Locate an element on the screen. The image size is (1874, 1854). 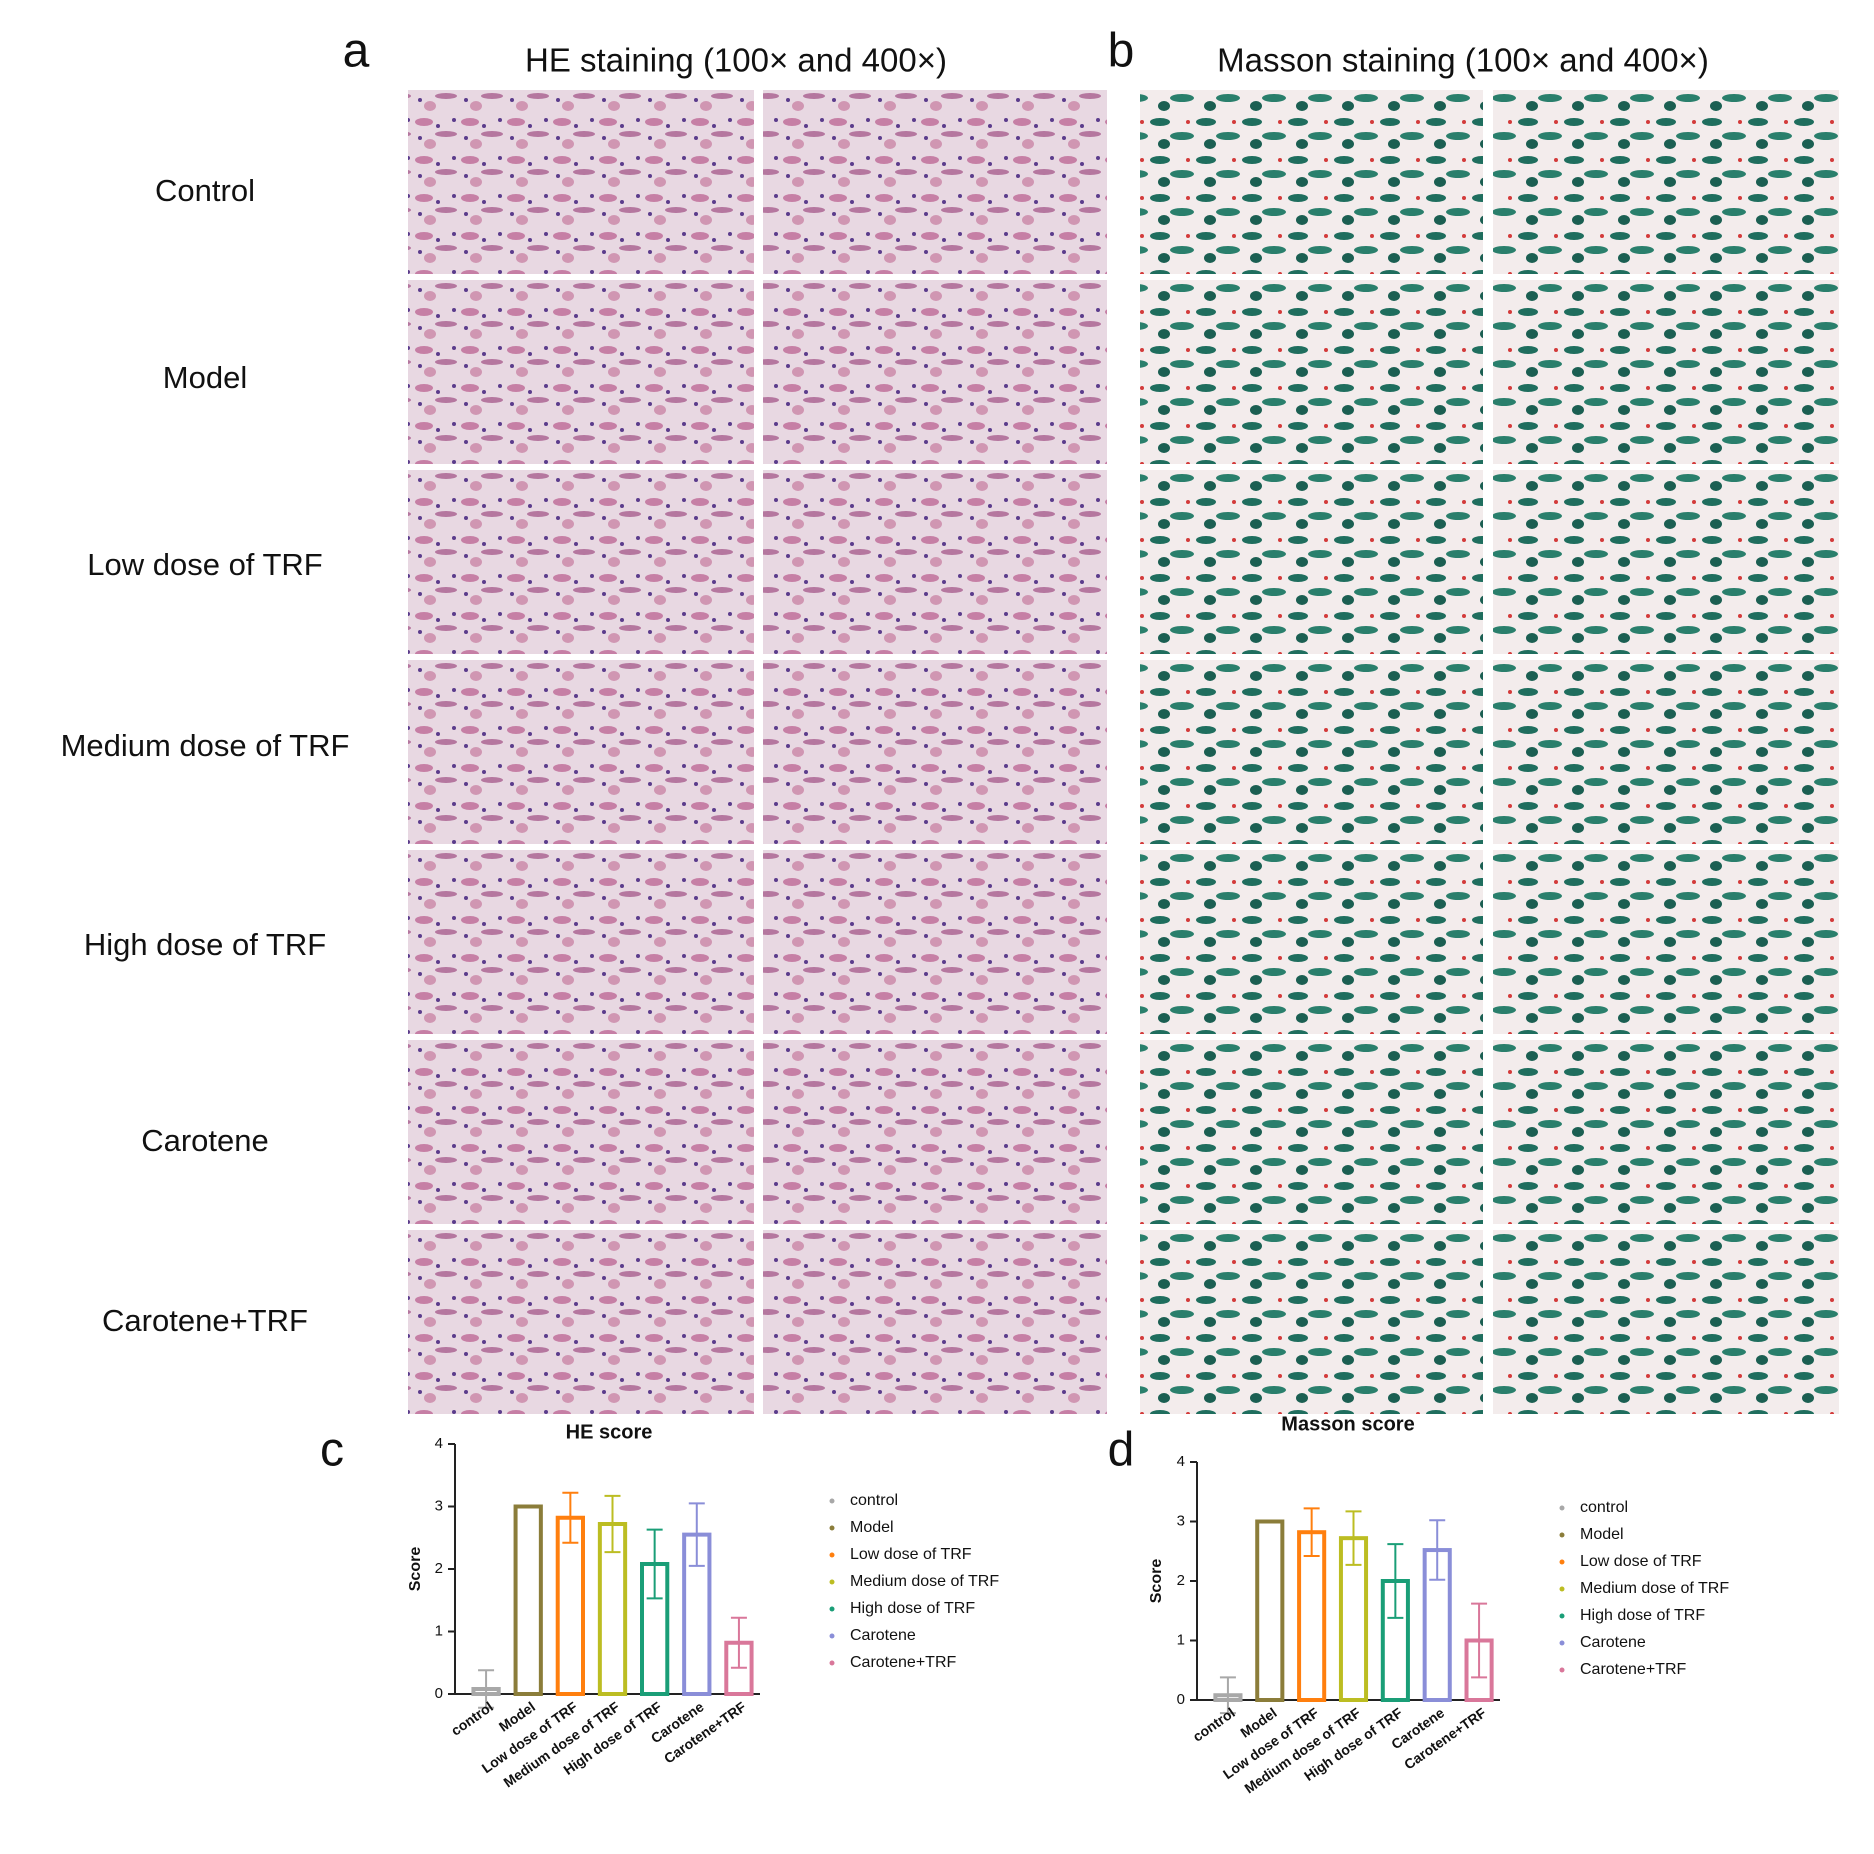
row-label: Low dose of TRF is located at coordinates (204, 564).